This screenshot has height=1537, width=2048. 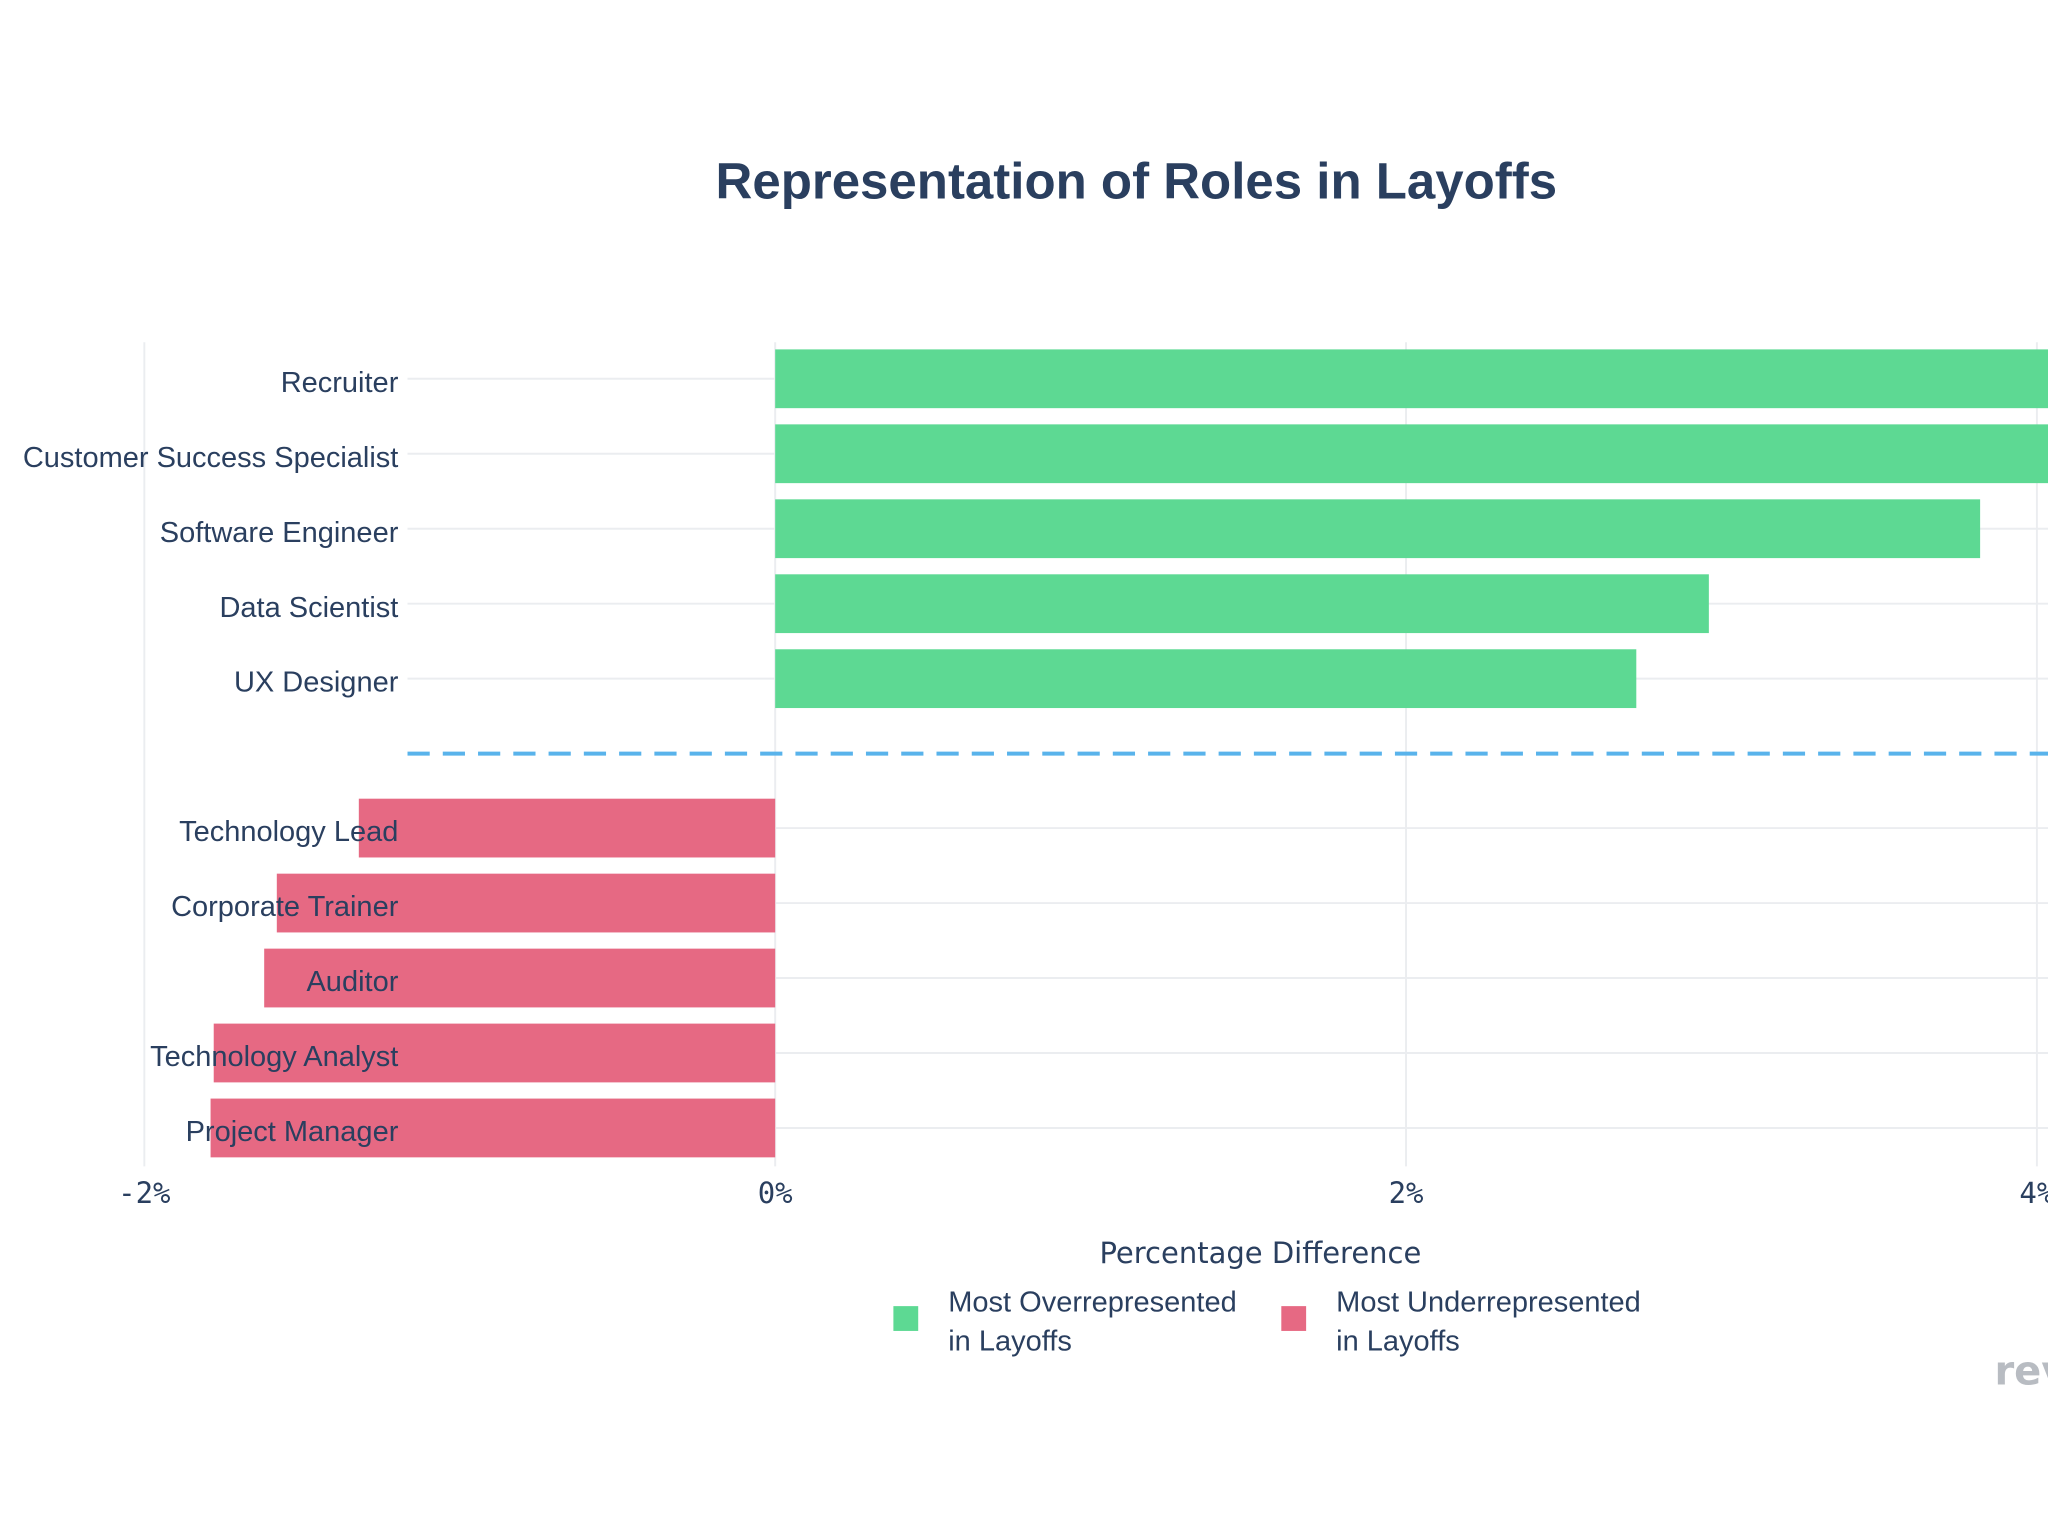 I want to click on category-label: Corporate Trainer, so click(x=285, y=907).